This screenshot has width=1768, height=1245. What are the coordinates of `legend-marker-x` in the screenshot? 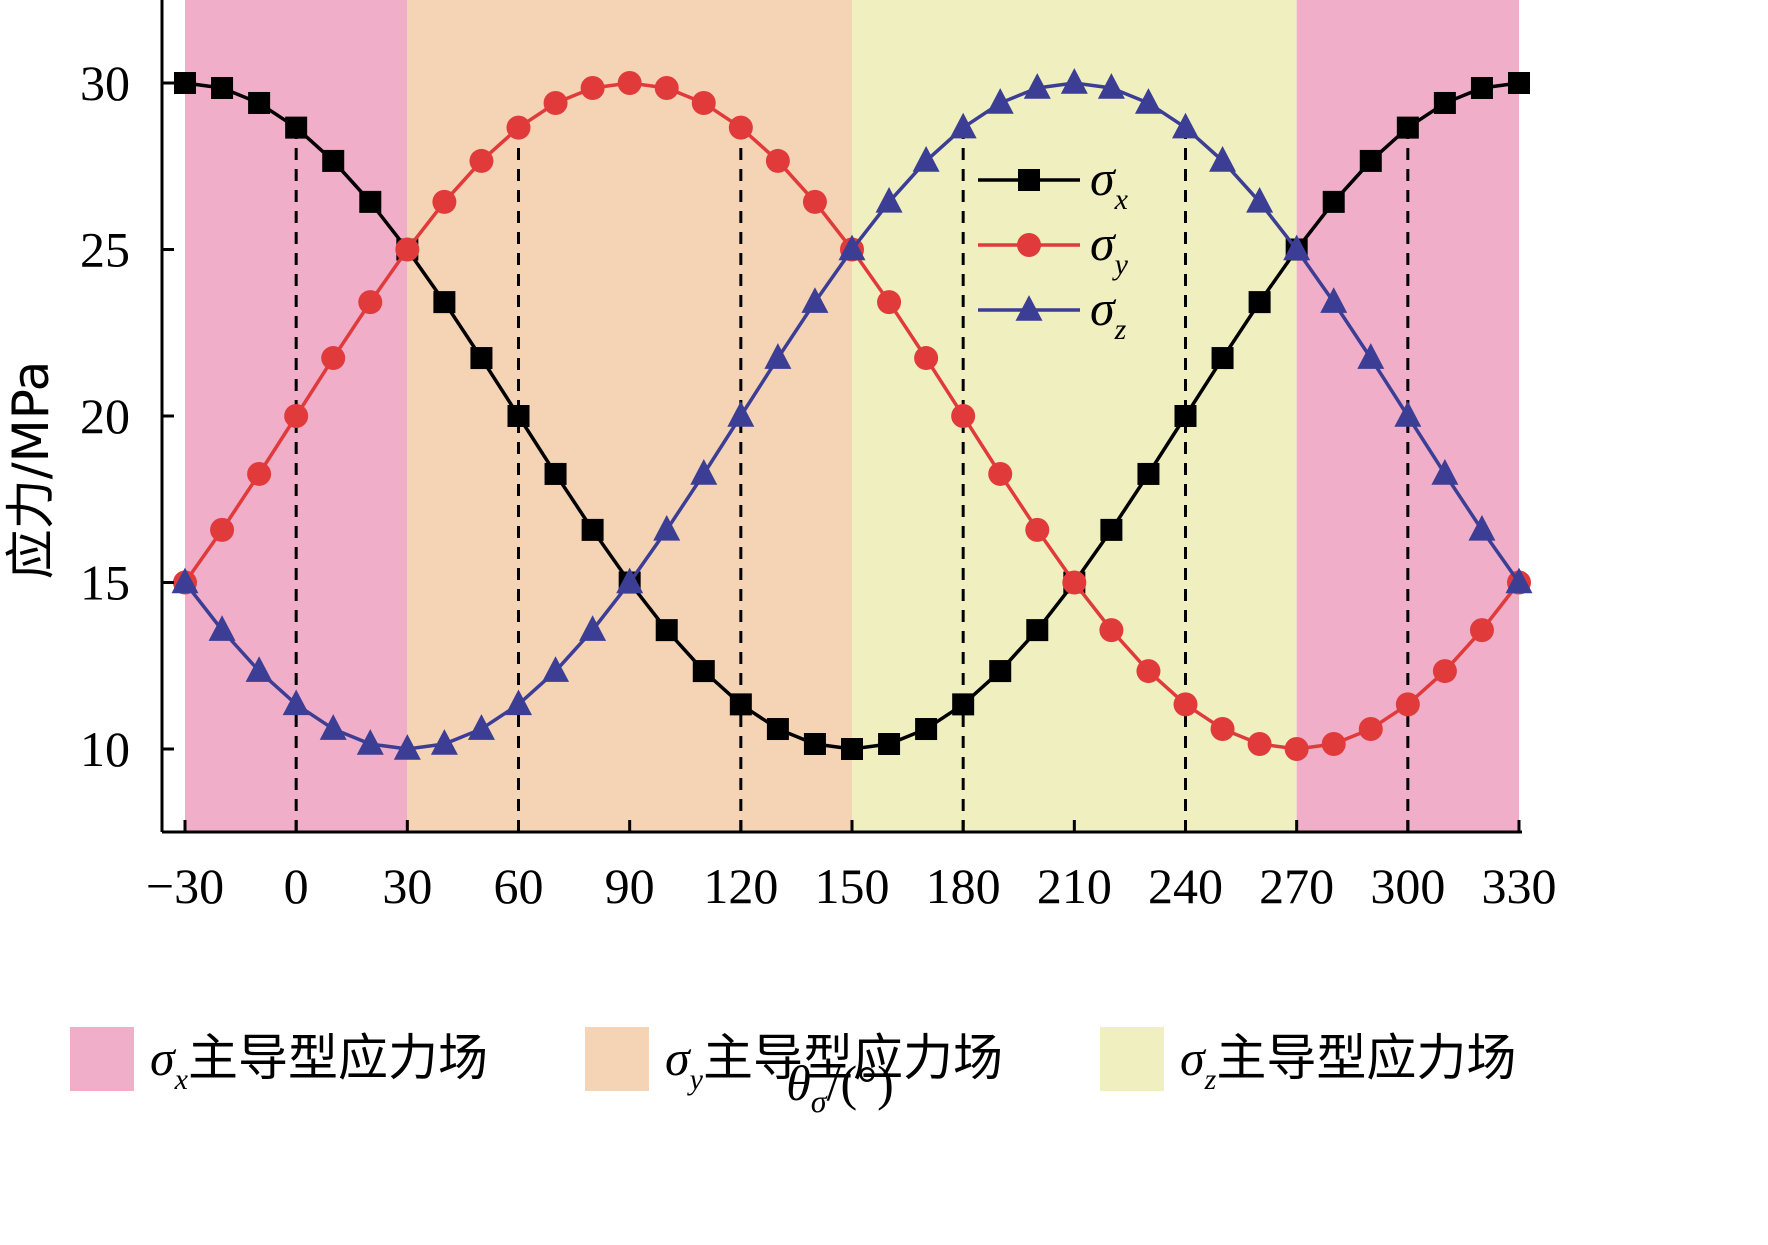 It's located at (1029, 180).